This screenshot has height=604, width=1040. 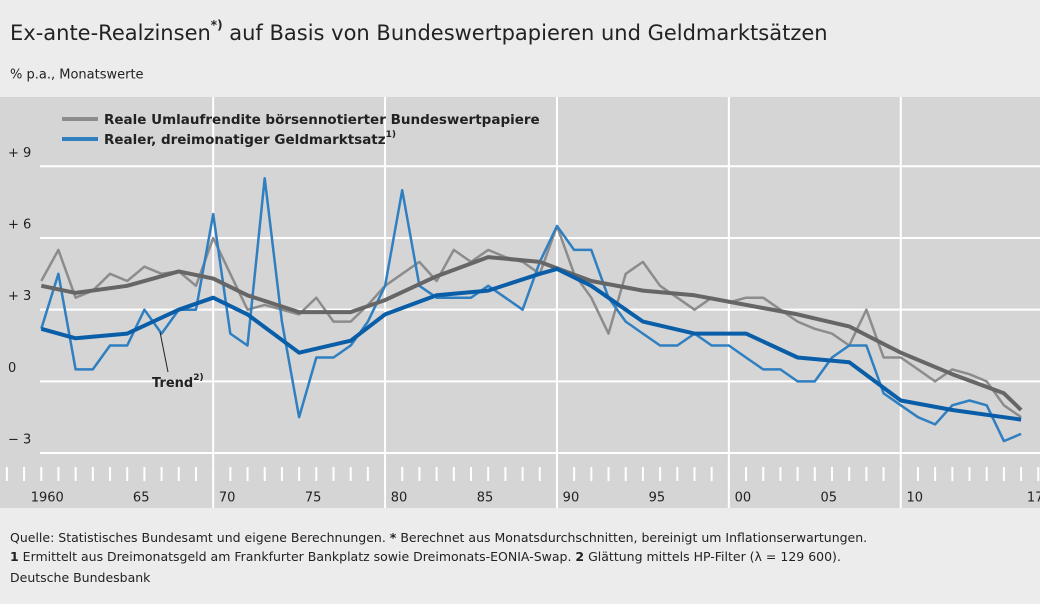 I want to click on y-tick-label: + 9, so click(x=19, y=153).